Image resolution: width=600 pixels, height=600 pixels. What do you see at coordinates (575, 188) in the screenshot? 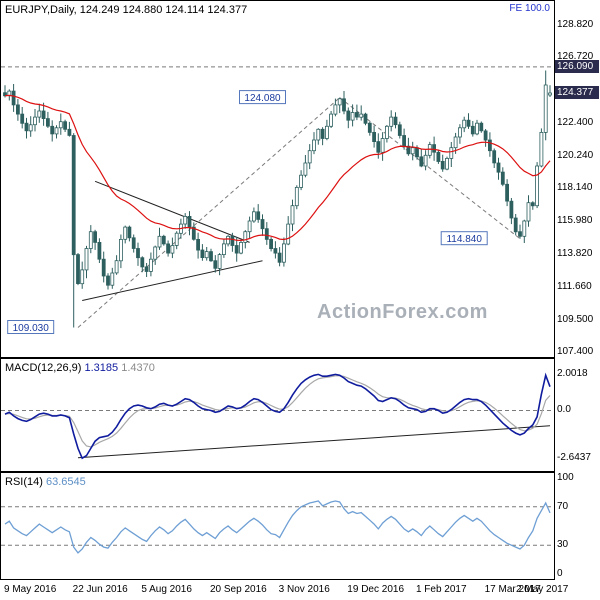
I see `price-axis-label: 118.140` at bounding box center [575, 188].